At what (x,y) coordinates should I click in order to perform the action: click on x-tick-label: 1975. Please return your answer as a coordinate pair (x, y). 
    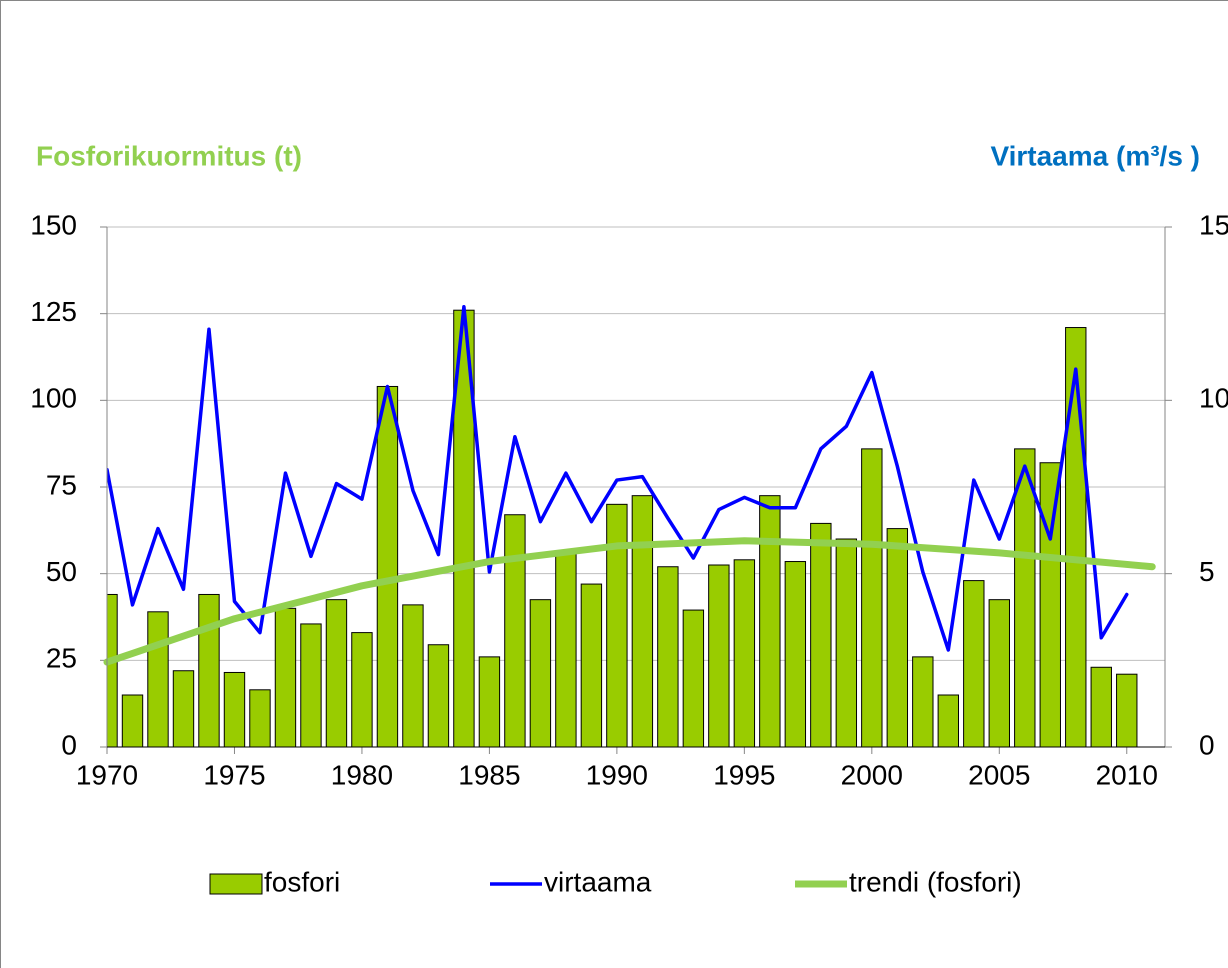
    Looking at the image, I should click on (234, 774).